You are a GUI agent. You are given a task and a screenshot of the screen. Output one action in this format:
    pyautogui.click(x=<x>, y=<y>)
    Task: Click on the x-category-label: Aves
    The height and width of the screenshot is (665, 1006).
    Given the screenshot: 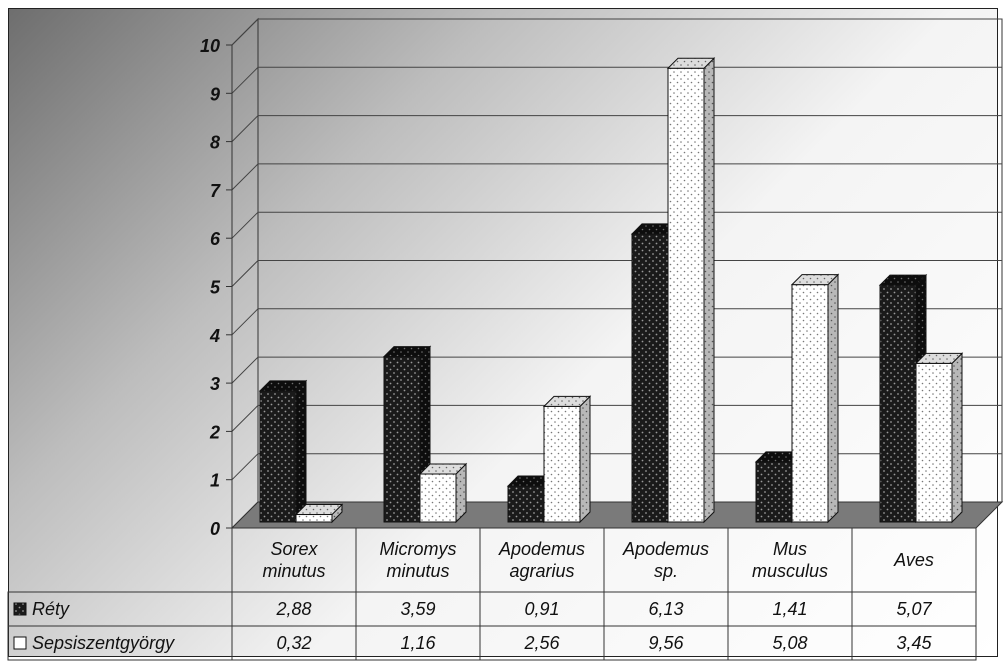 What is the action you would take?
    pyautogui.click(x=913, y=560)
    